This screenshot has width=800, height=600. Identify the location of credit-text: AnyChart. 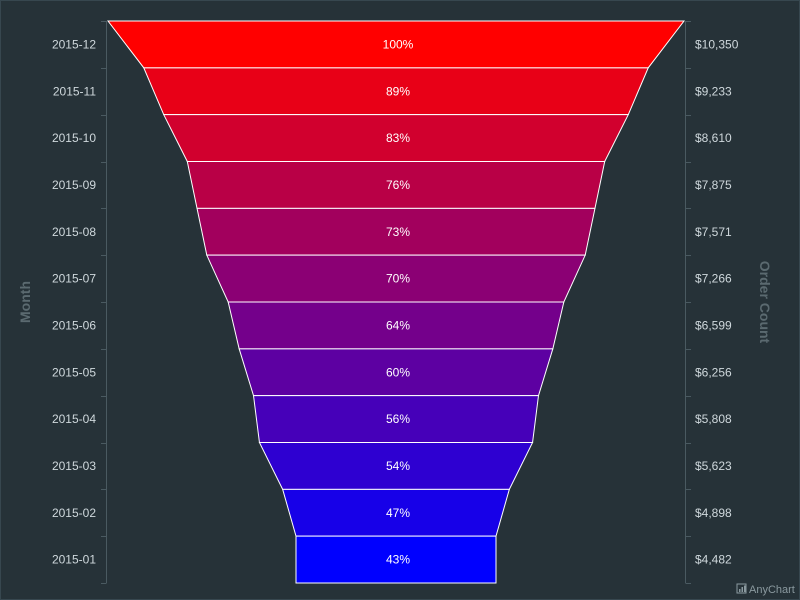
(772, 590).